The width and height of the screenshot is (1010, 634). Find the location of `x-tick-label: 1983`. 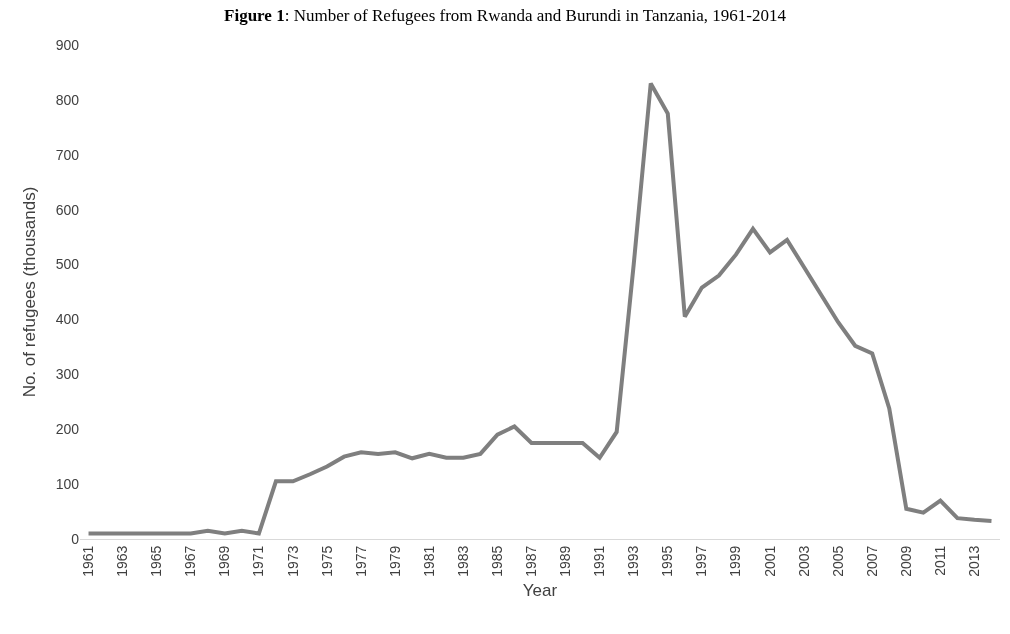

x-tick-label: 1983 is located at coordinates (462, 561).